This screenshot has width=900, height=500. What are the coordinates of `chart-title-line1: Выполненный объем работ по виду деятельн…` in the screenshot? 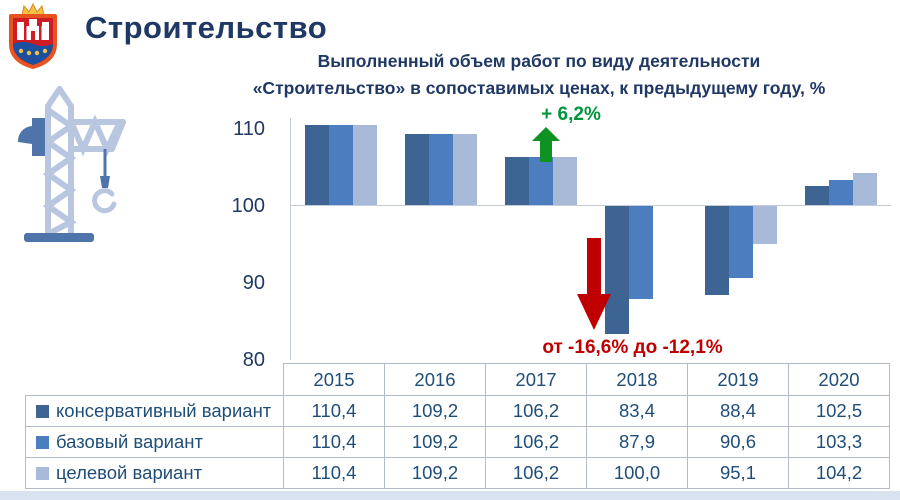 It's located at (539, 61).